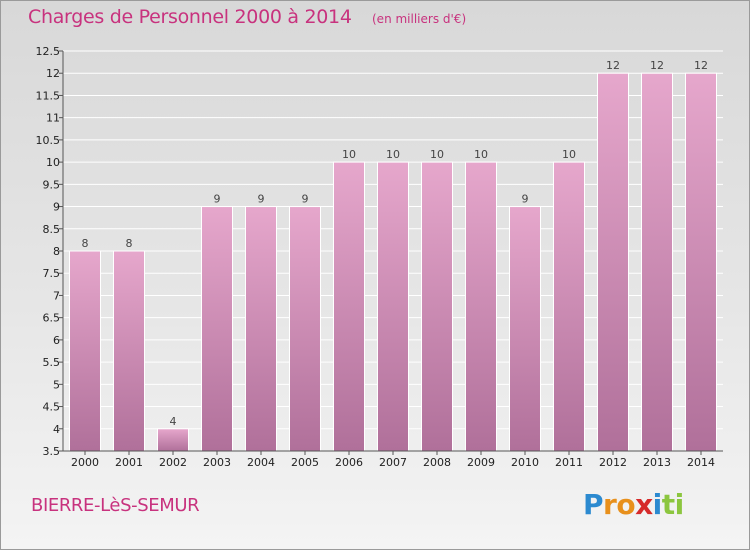 The height and width of the screenshot is (550, 750). I want to click on y-tick-label: 9, so click(56, 207).